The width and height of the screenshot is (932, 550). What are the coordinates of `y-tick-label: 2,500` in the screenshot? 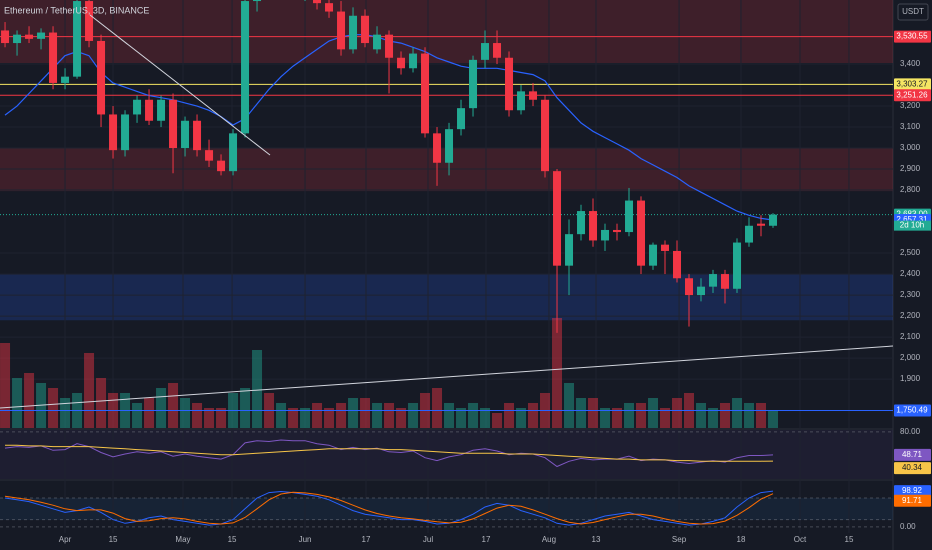 It's located at (910, 252).